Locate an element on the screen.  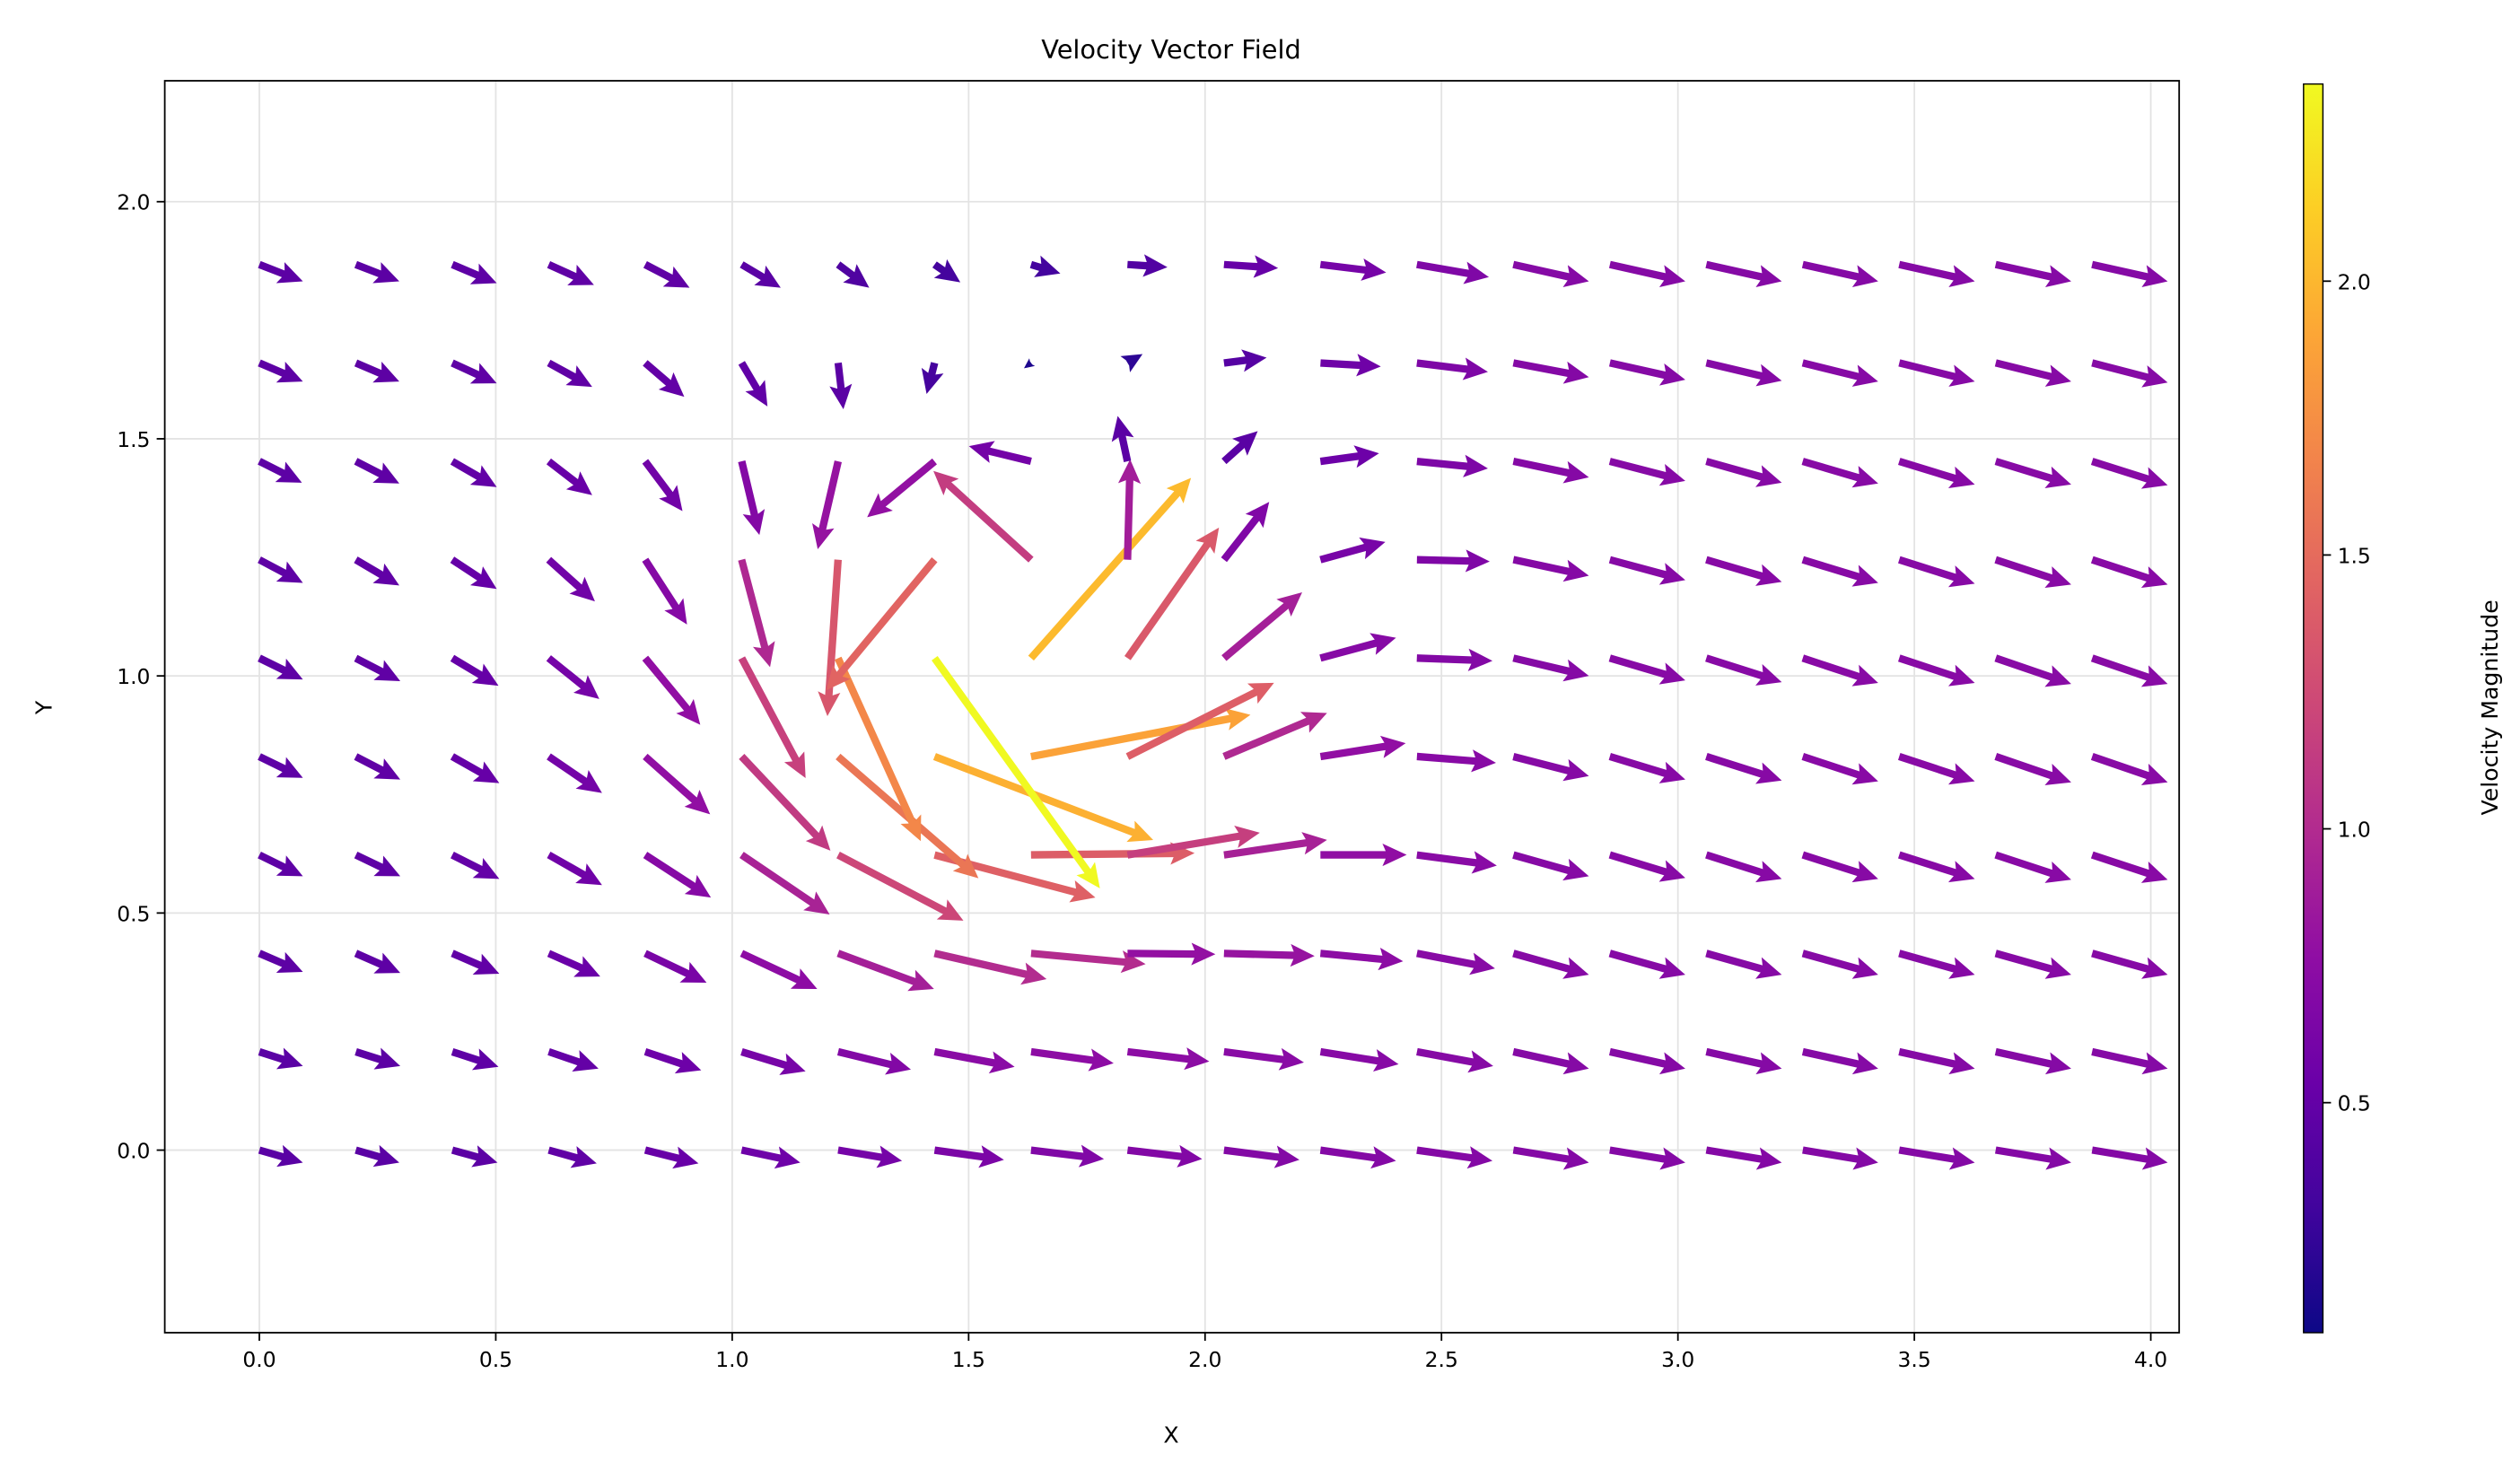
y-tick-label: 0.5 is located at coordinates (133, 914).